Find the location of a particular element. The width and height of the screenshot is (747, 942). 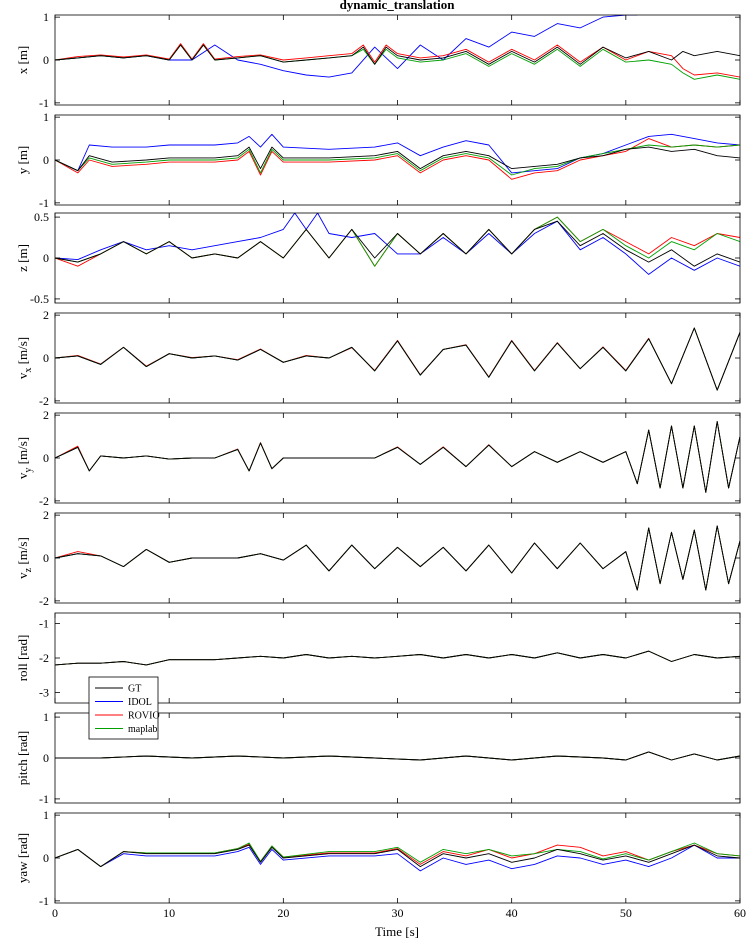

legend: GT IDOL ROVIO maplab is located at coordinates (124, 708).